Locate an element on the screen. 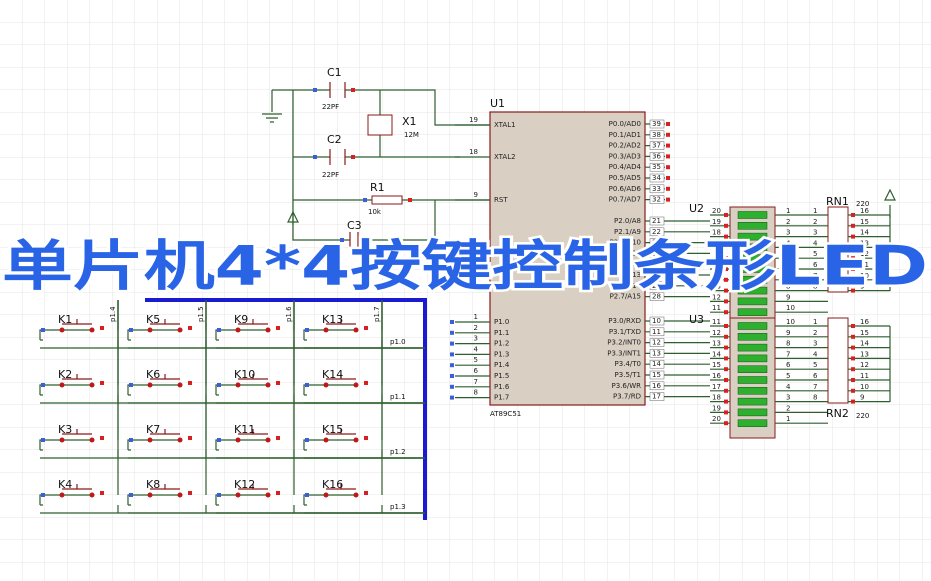 The height and width of the screenshot is (581, 931). oscillator-wiring is located at coordinates (376, 165).